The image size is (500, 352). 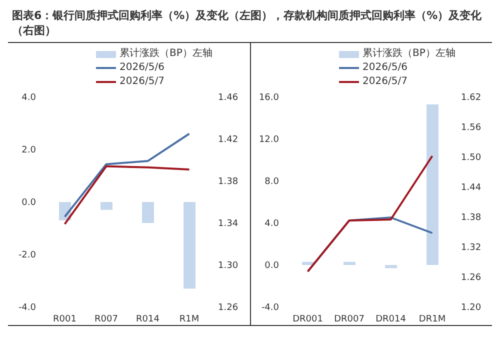 I want to click on x-tick-label: DR1M, so click(x=432, y=319).